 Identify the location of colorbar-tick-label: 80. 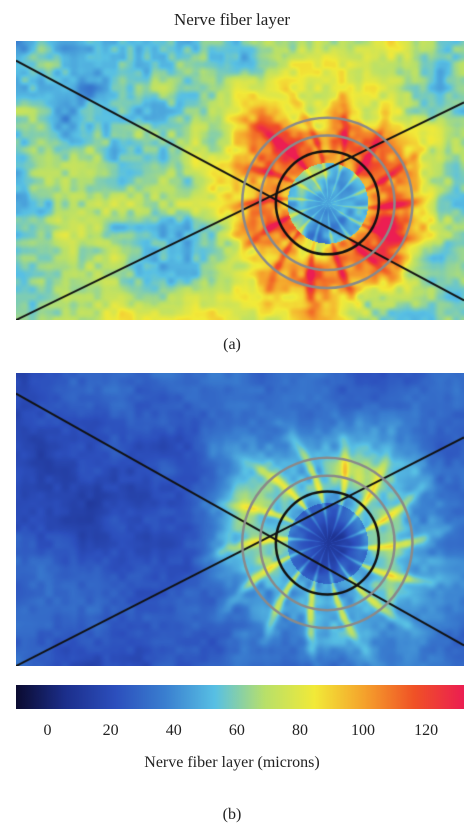
(299, 730).